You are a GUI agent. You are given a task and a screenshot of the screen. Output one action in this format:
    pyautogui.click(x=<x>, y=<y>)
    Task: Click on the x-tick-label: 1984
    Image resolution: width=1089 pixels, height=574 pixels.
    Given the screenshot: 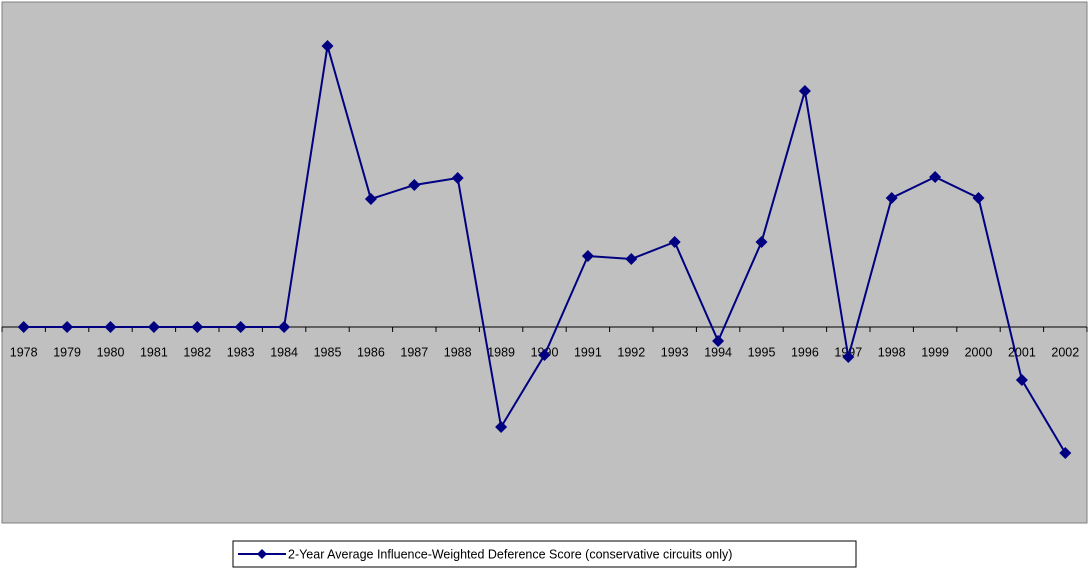 What is the action you would take?
    pyautogui.click(x=284, y=352)
    